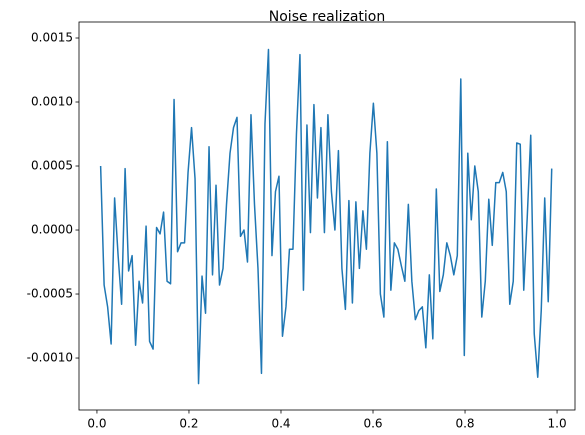  Describe the element at coordinates (327, 17) in the screenshot. I see `chart-title: Noise realization` at that location.